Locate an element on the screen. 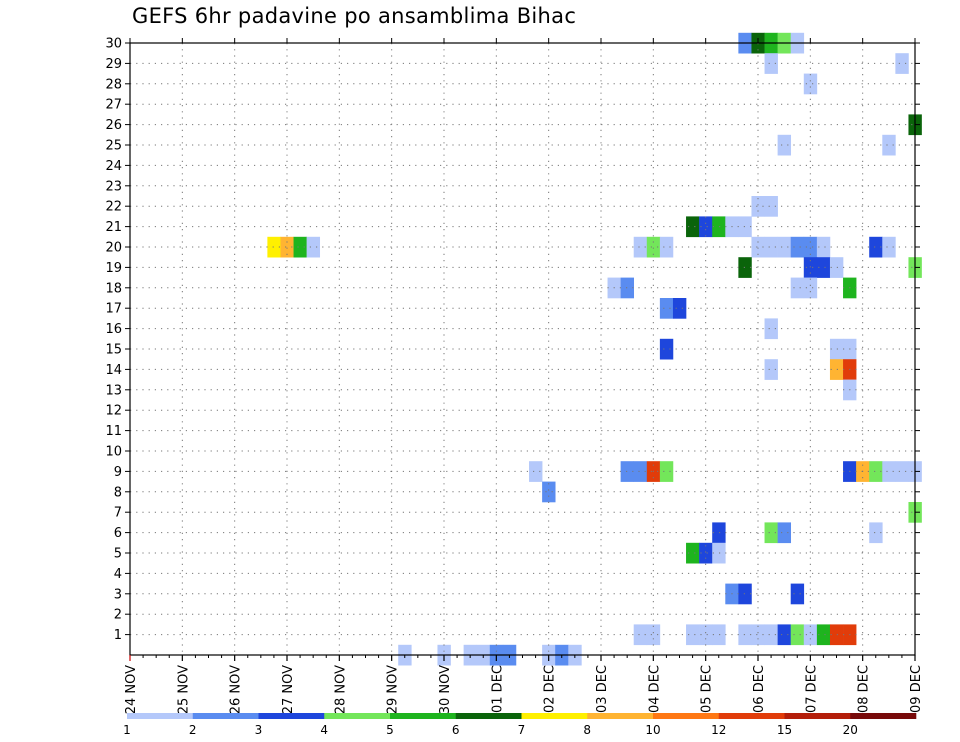  y-tick-label: 23 is located at coordinates (113, 186).